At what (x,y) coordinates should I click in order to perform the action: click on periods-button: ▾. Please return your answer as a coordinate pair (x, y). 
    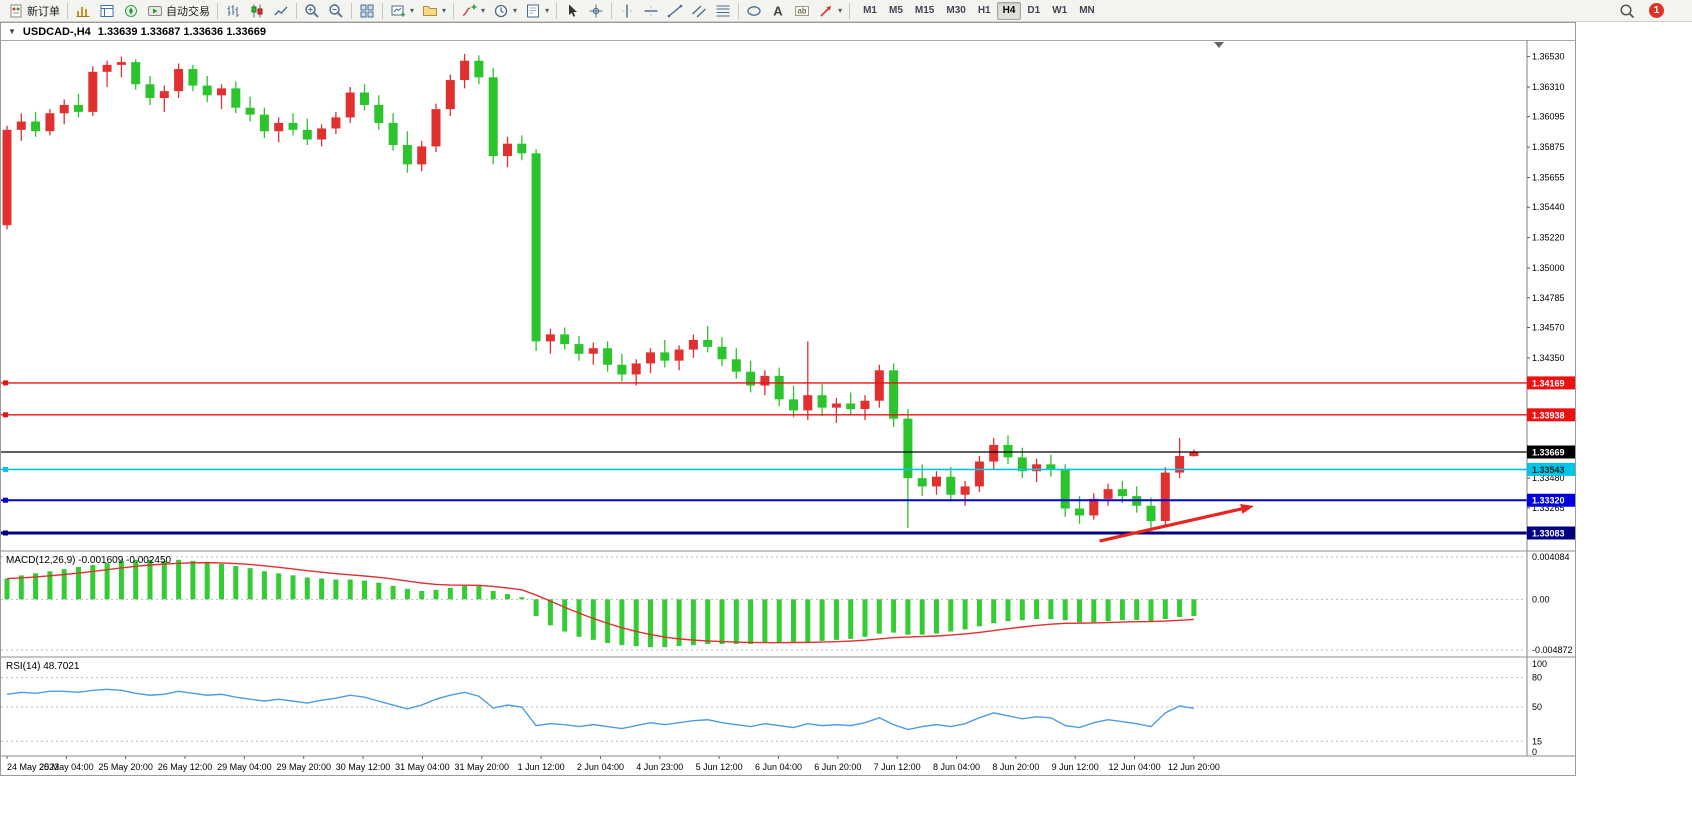
    Looking at the image, I should click on (505, 11).